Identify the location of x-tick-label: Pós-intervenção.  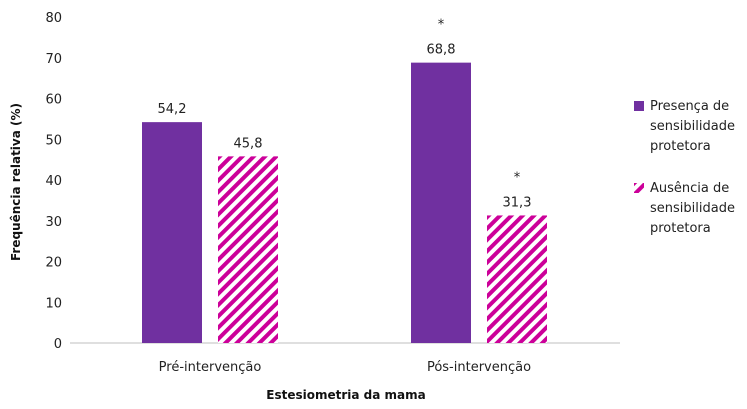
(479, 367).